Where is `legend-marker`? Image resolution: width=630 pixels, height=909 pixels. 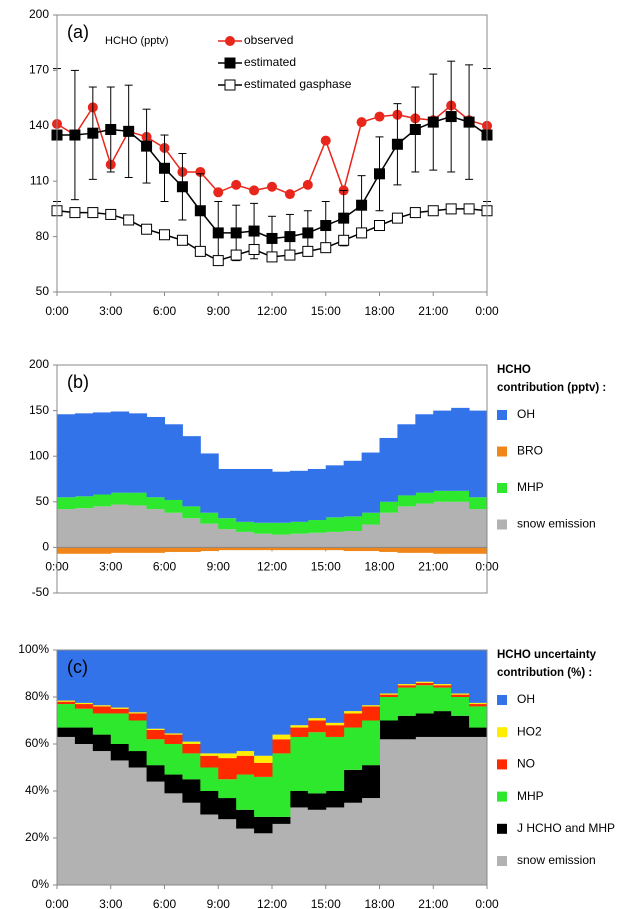
legend-marker is located at coordinates (230, 41).